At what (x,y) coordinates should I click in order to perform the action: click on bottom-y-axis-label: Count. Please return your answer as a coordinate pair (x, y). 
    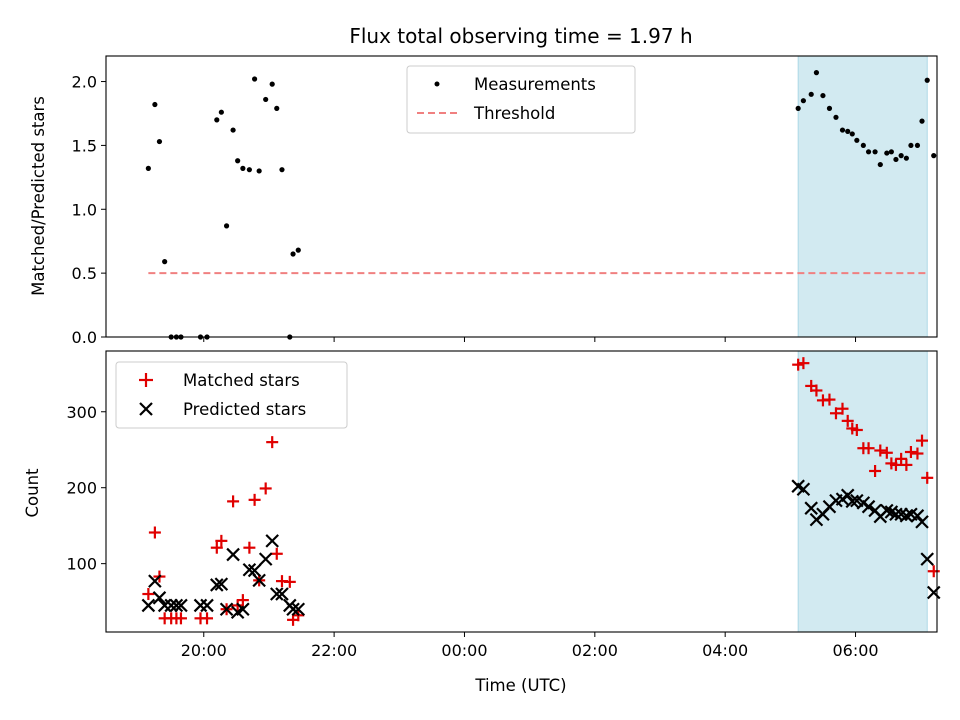
    Looking at the image, I should click on (32, 493).